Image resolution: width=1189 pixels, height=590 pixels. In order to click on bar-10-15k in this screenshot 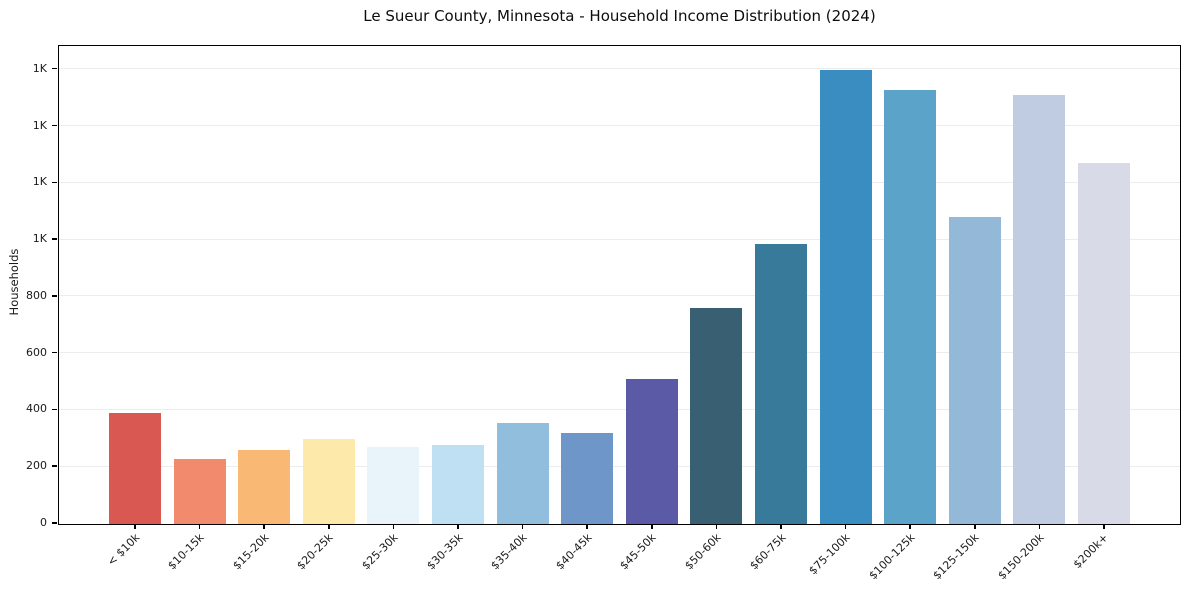, I will do `click(199, 491)`.